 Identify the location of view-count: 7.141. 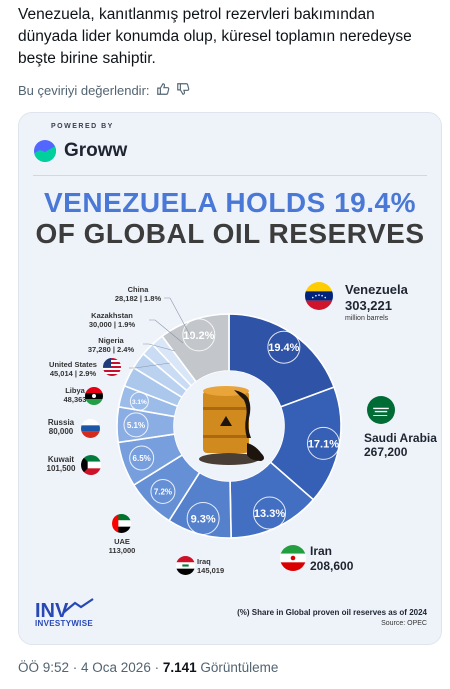
(179, 667).